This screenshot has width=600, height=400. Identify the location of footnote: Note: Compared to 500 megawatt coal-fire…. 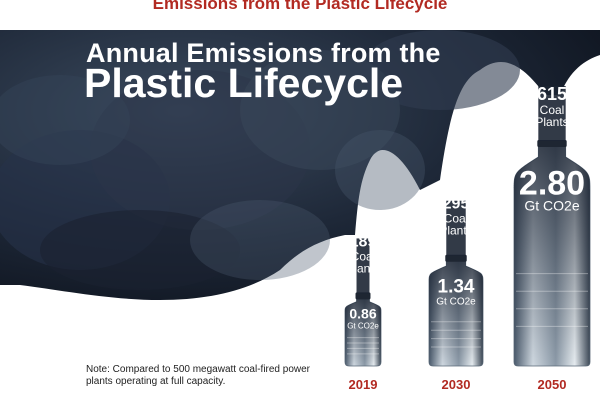
(198, 375).